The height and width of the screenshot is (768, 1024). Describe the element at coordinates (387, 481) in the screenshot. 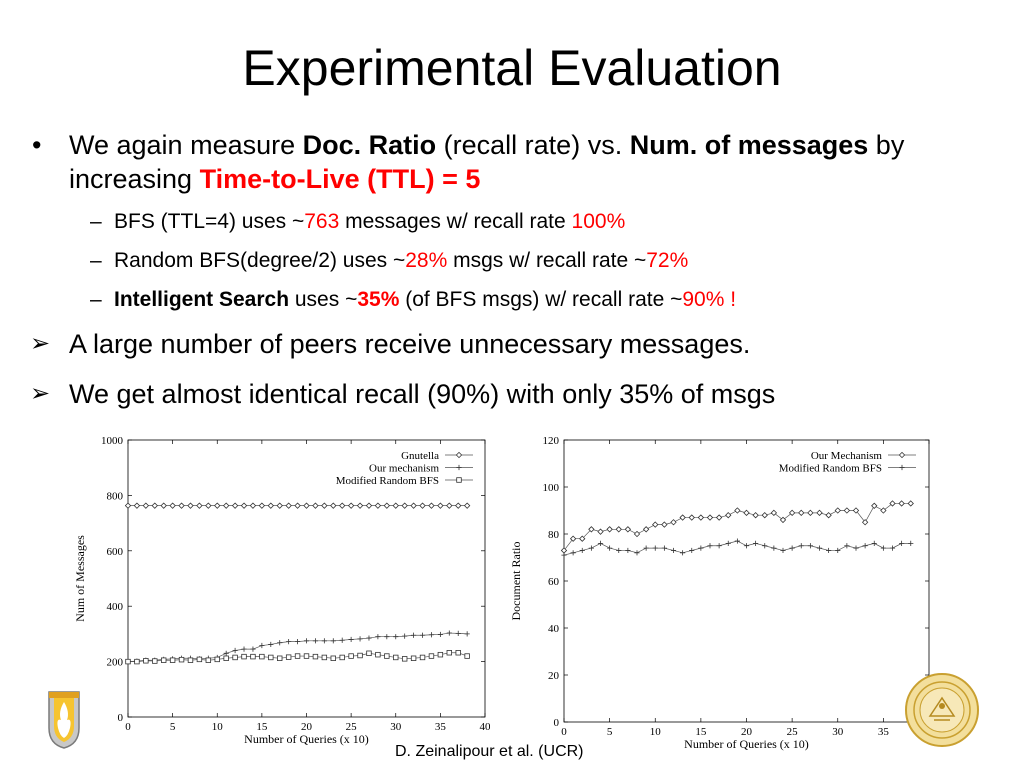

I see `legend-label: Modified Random BFS` at that location.